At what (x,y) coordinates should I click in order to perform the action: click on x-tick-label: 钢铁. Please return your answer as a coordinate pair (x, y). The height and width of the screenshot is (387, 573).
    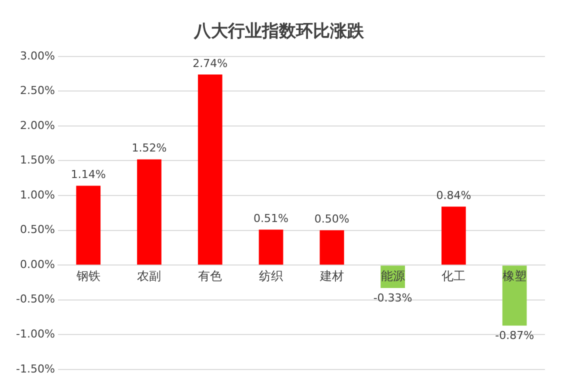
    Looking at the image, I should click on (87, 276).